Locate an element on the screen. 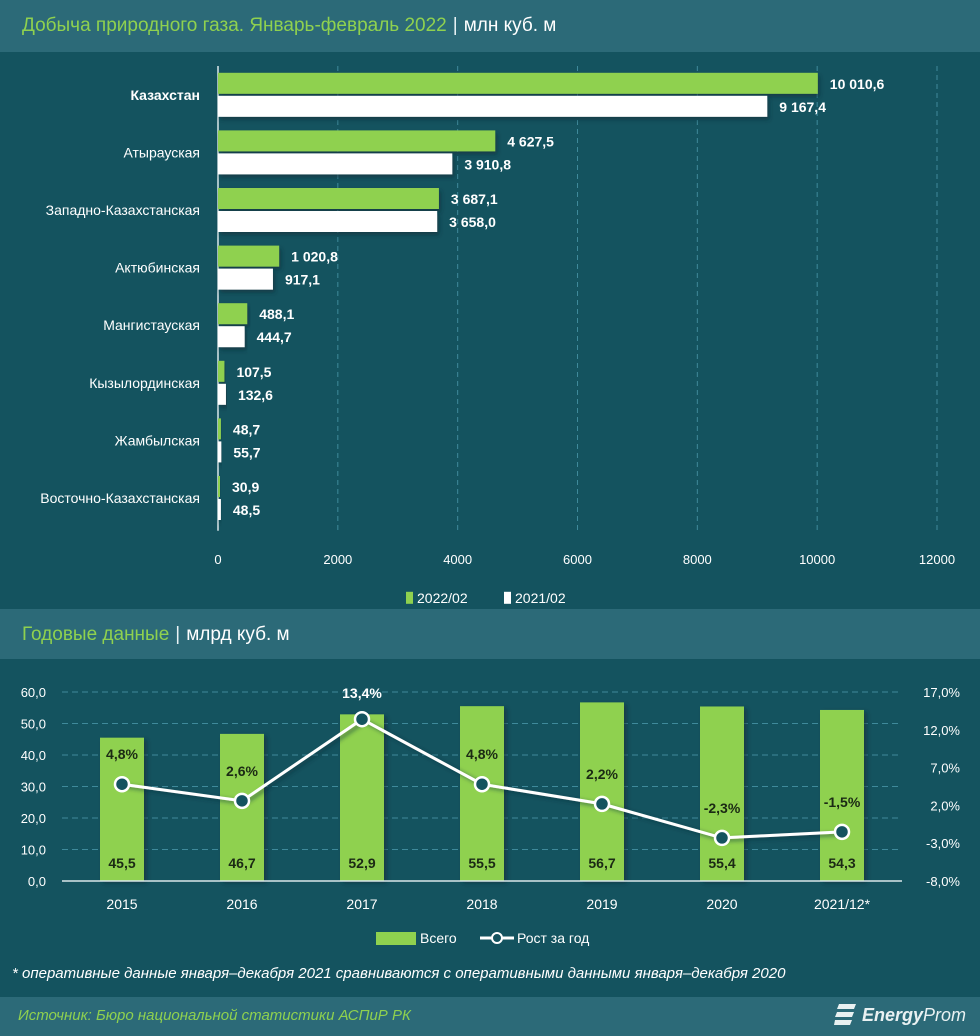  x-tick-label: 2020 is located at coordinates (721, 904).